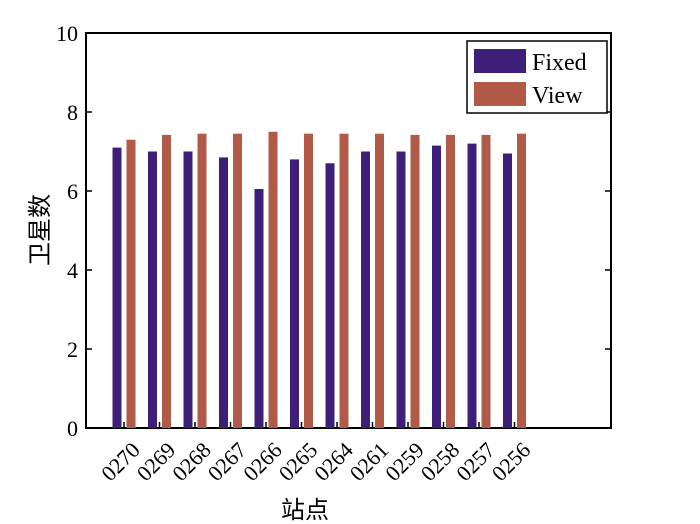 The image size is (700, 524). I want to click on legend-label-view: View, so click(557, 96).